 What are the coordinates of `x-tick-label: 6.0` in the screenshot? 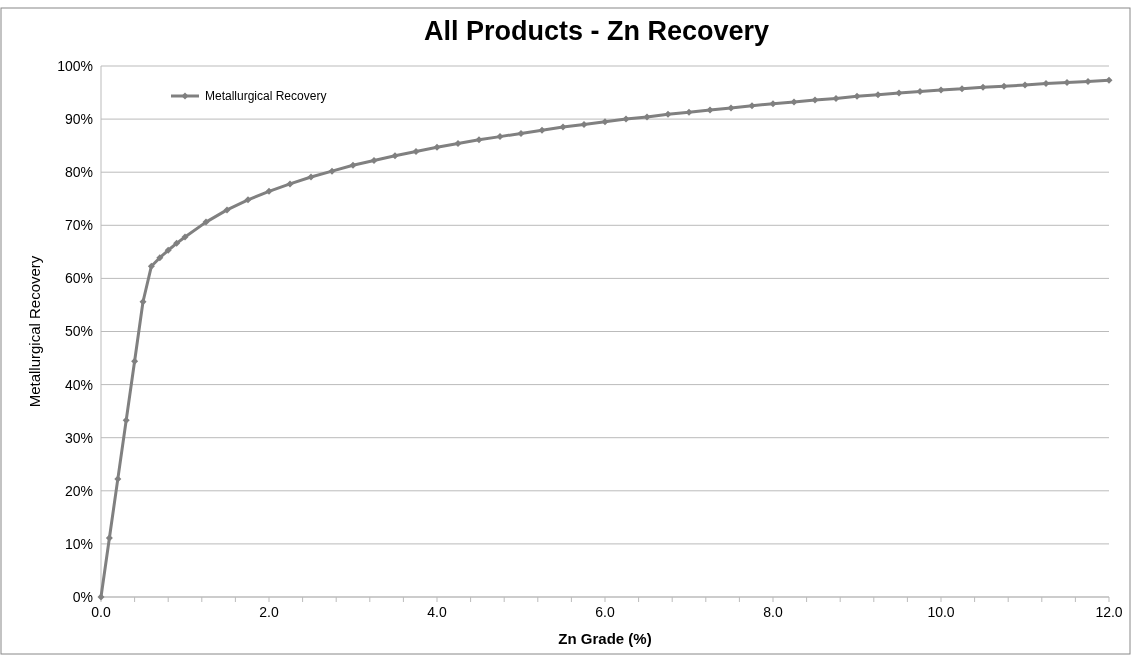 It's located at (605, 612).